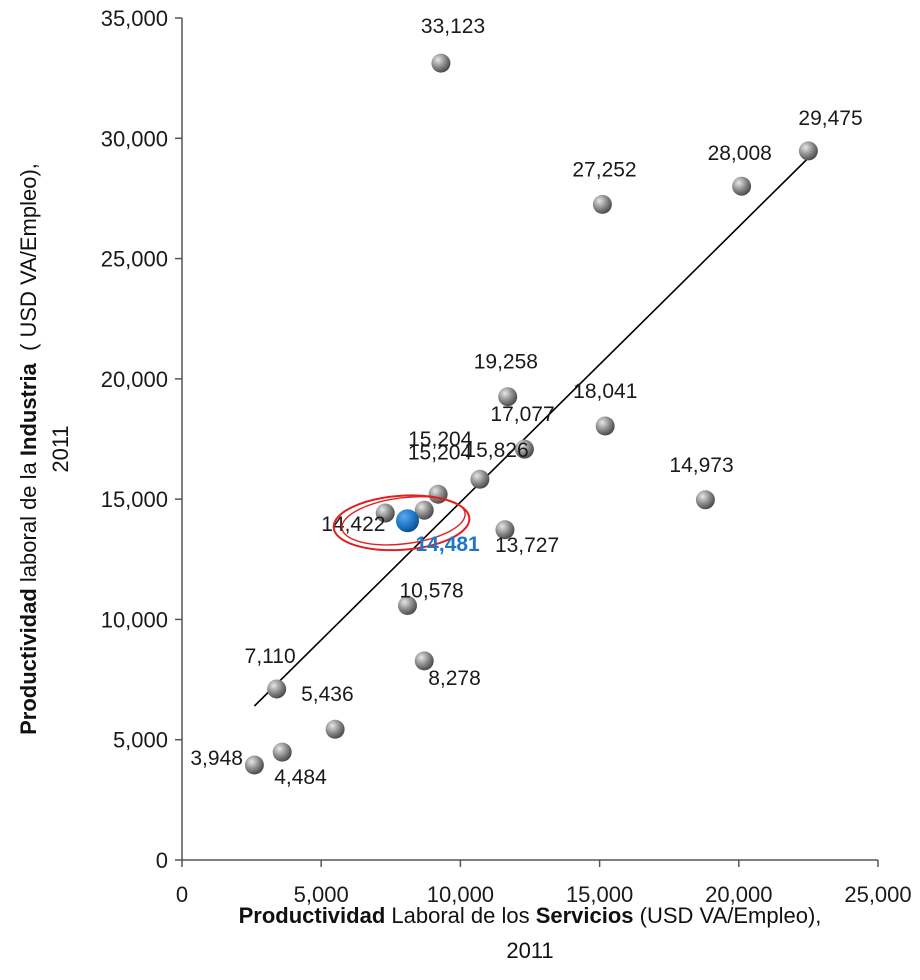  What do you see at coordinates (830, 118) in the screenshot?
I see `data-label: 29,475` at bounding box center [830, 118].